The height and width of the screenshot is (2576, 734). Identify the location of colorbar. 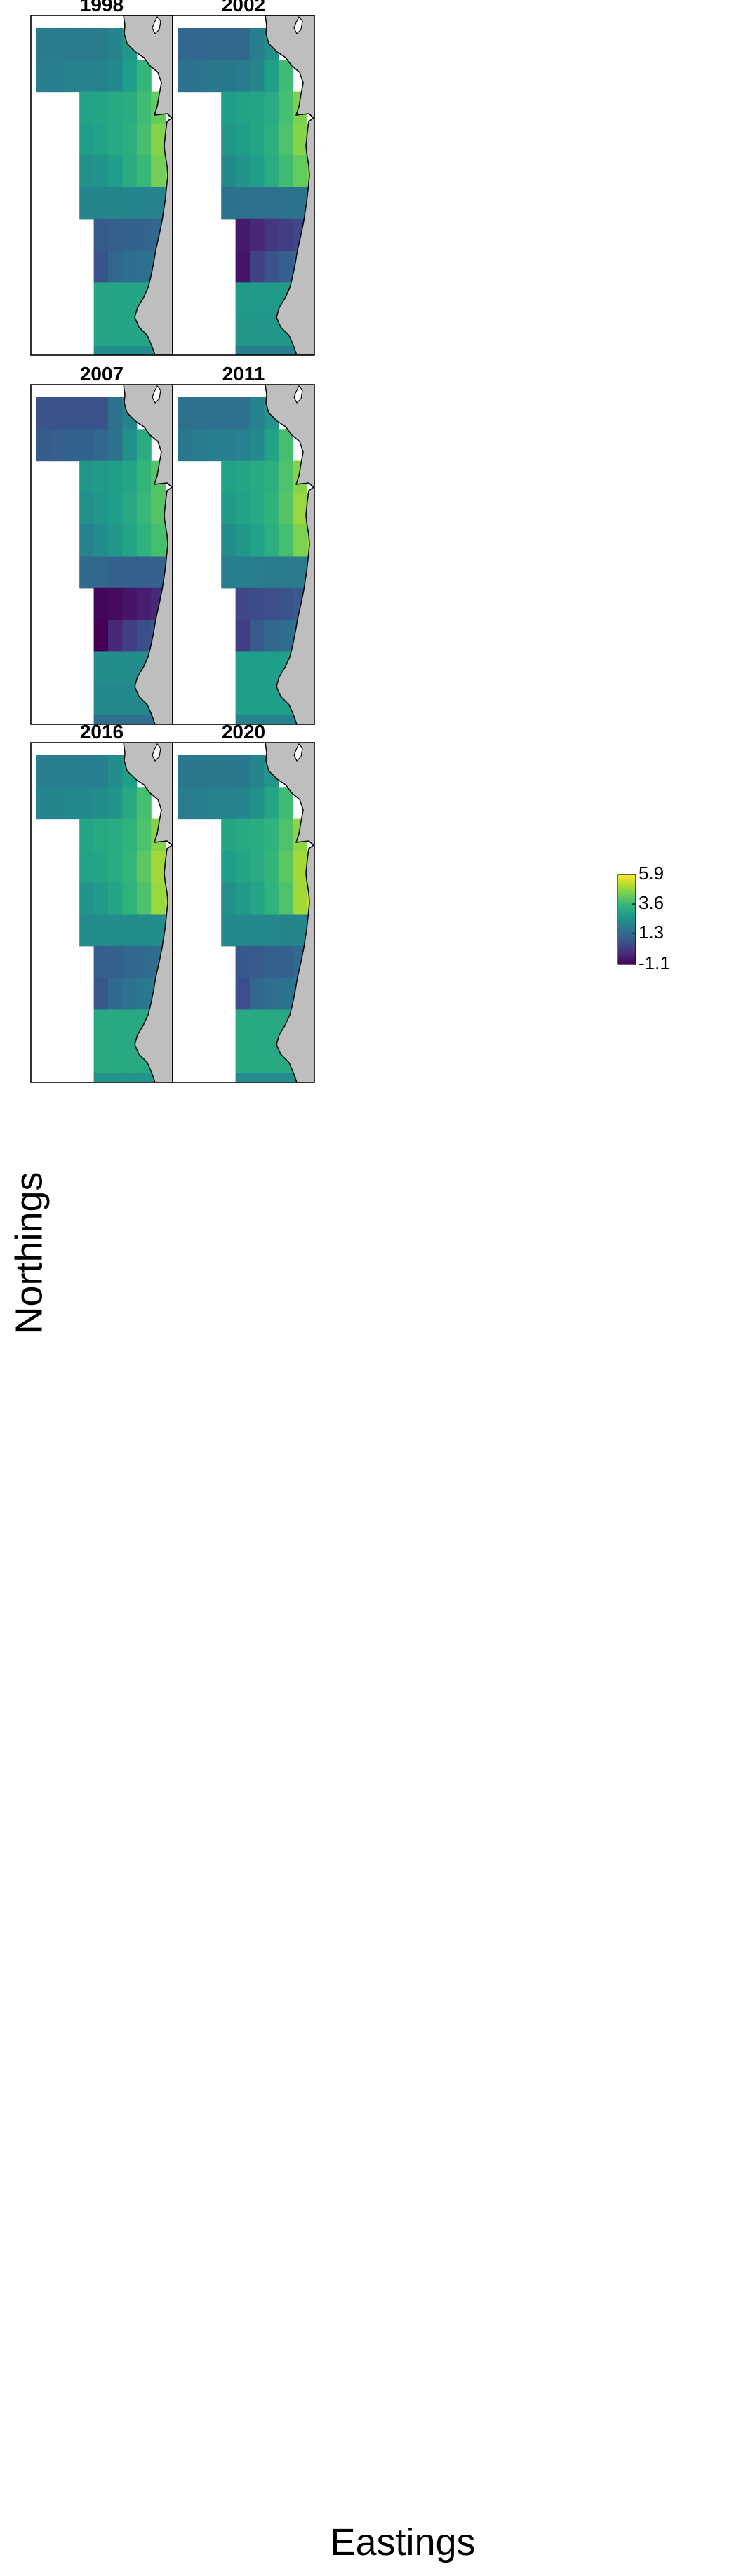
(626, 919).